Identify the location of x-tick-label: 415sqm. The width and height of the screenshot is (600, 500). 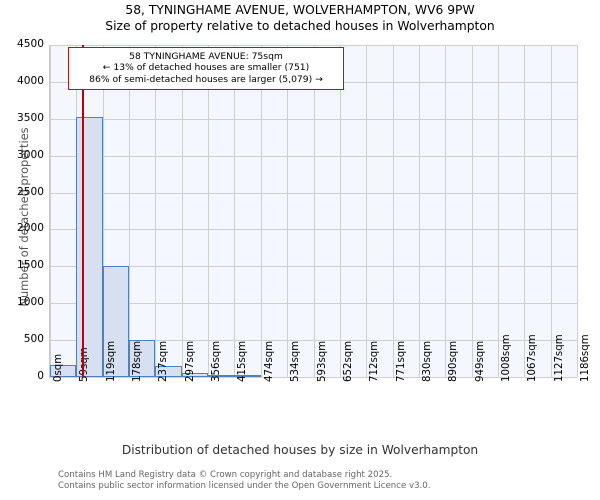
(243, 361).